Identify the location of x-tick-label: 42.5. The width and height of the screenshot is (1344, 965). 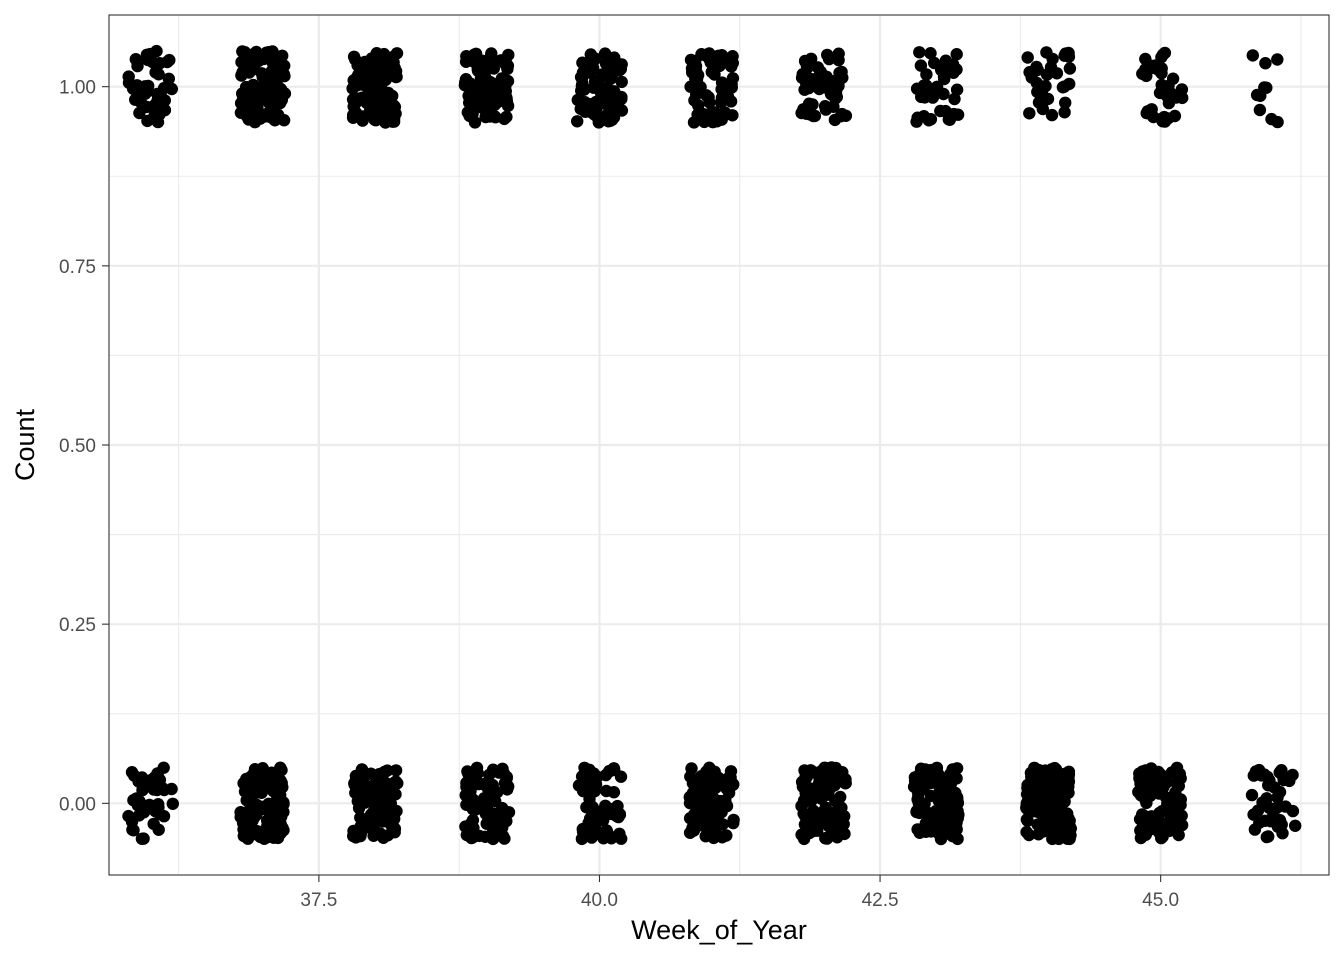
(880, 900).